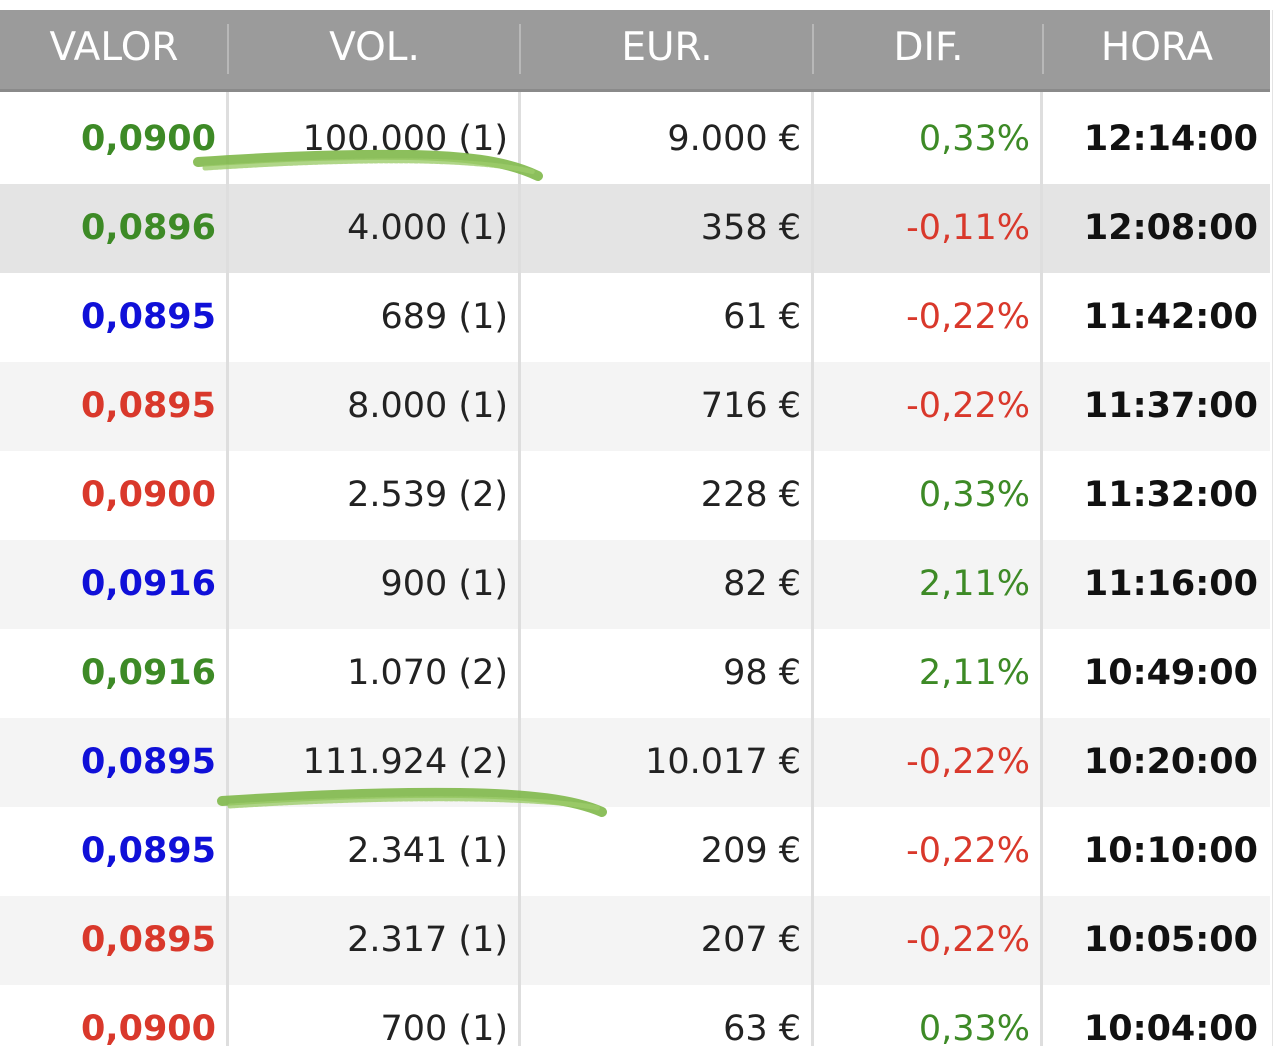 The height and width of the screenshot is (1046, 1284). Describe the element at coordinates (427, 673) in the screenshot. I see `trade-volume: 1.070 (2)` at that location.